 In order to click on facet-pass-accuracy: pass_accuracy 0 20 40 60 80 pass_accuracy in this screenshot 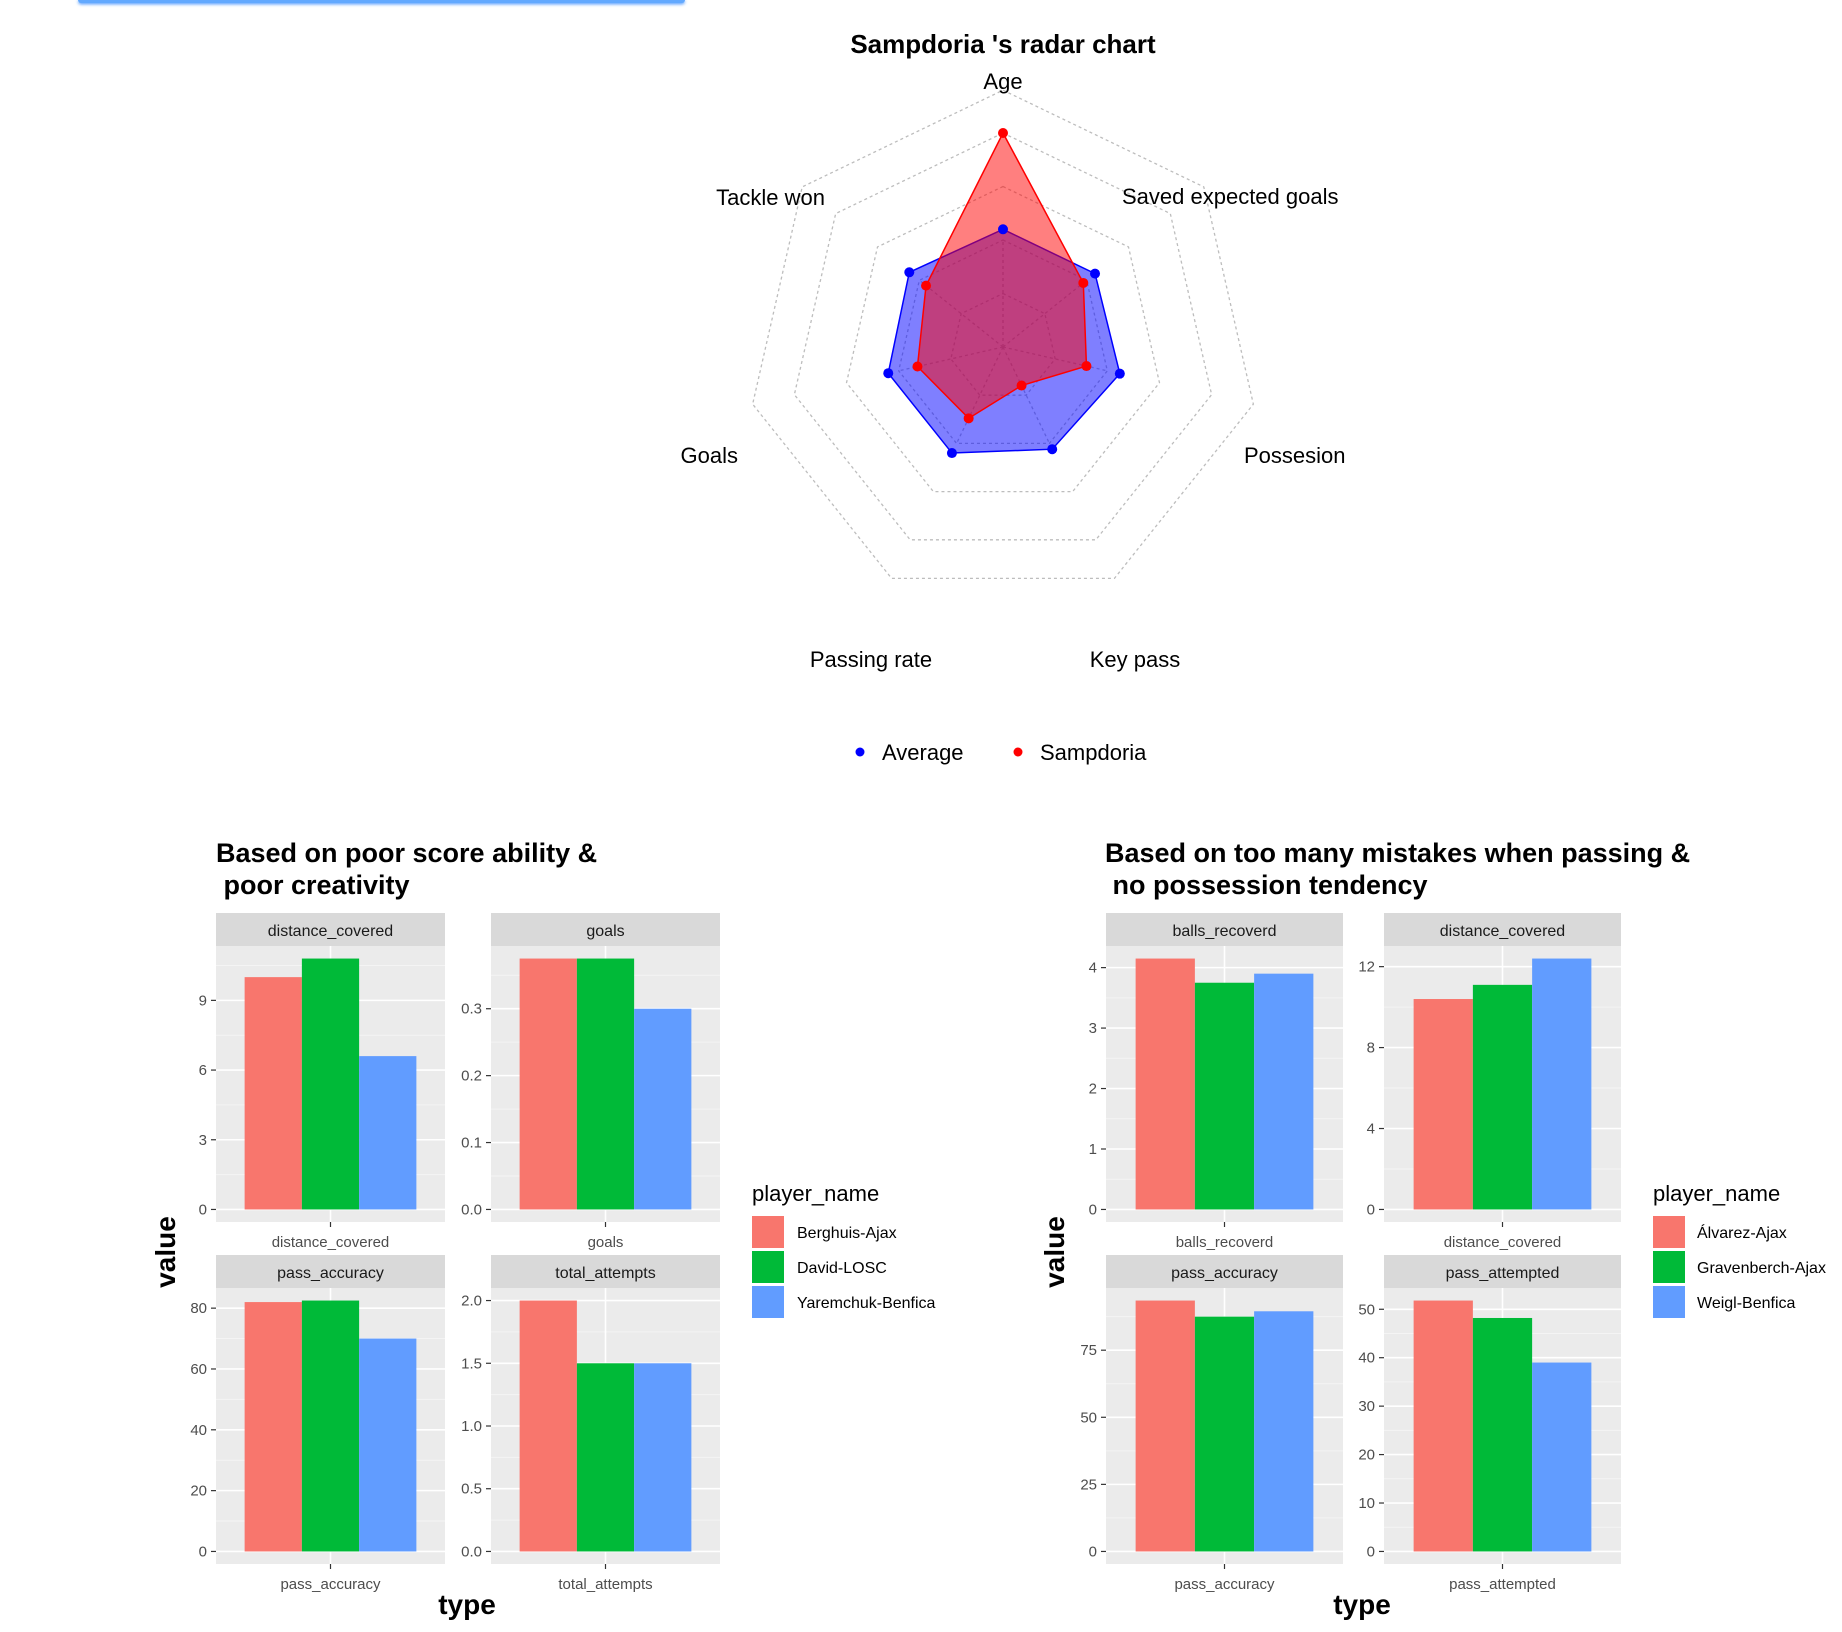, I will do `click(317, 1424)`.